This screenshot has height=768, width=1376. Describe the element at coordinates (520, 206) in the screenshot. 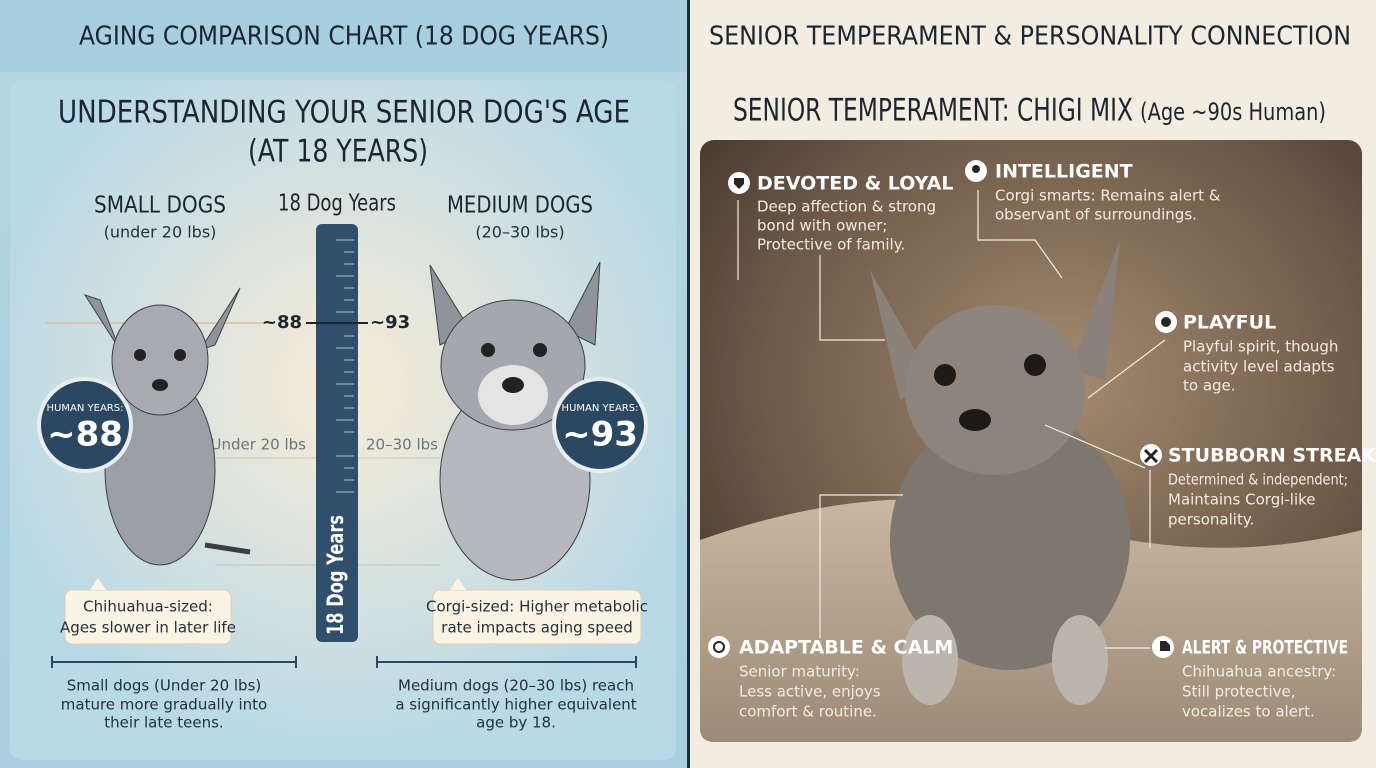

I see `medium-title: MEDIUM DOGS` at that location.